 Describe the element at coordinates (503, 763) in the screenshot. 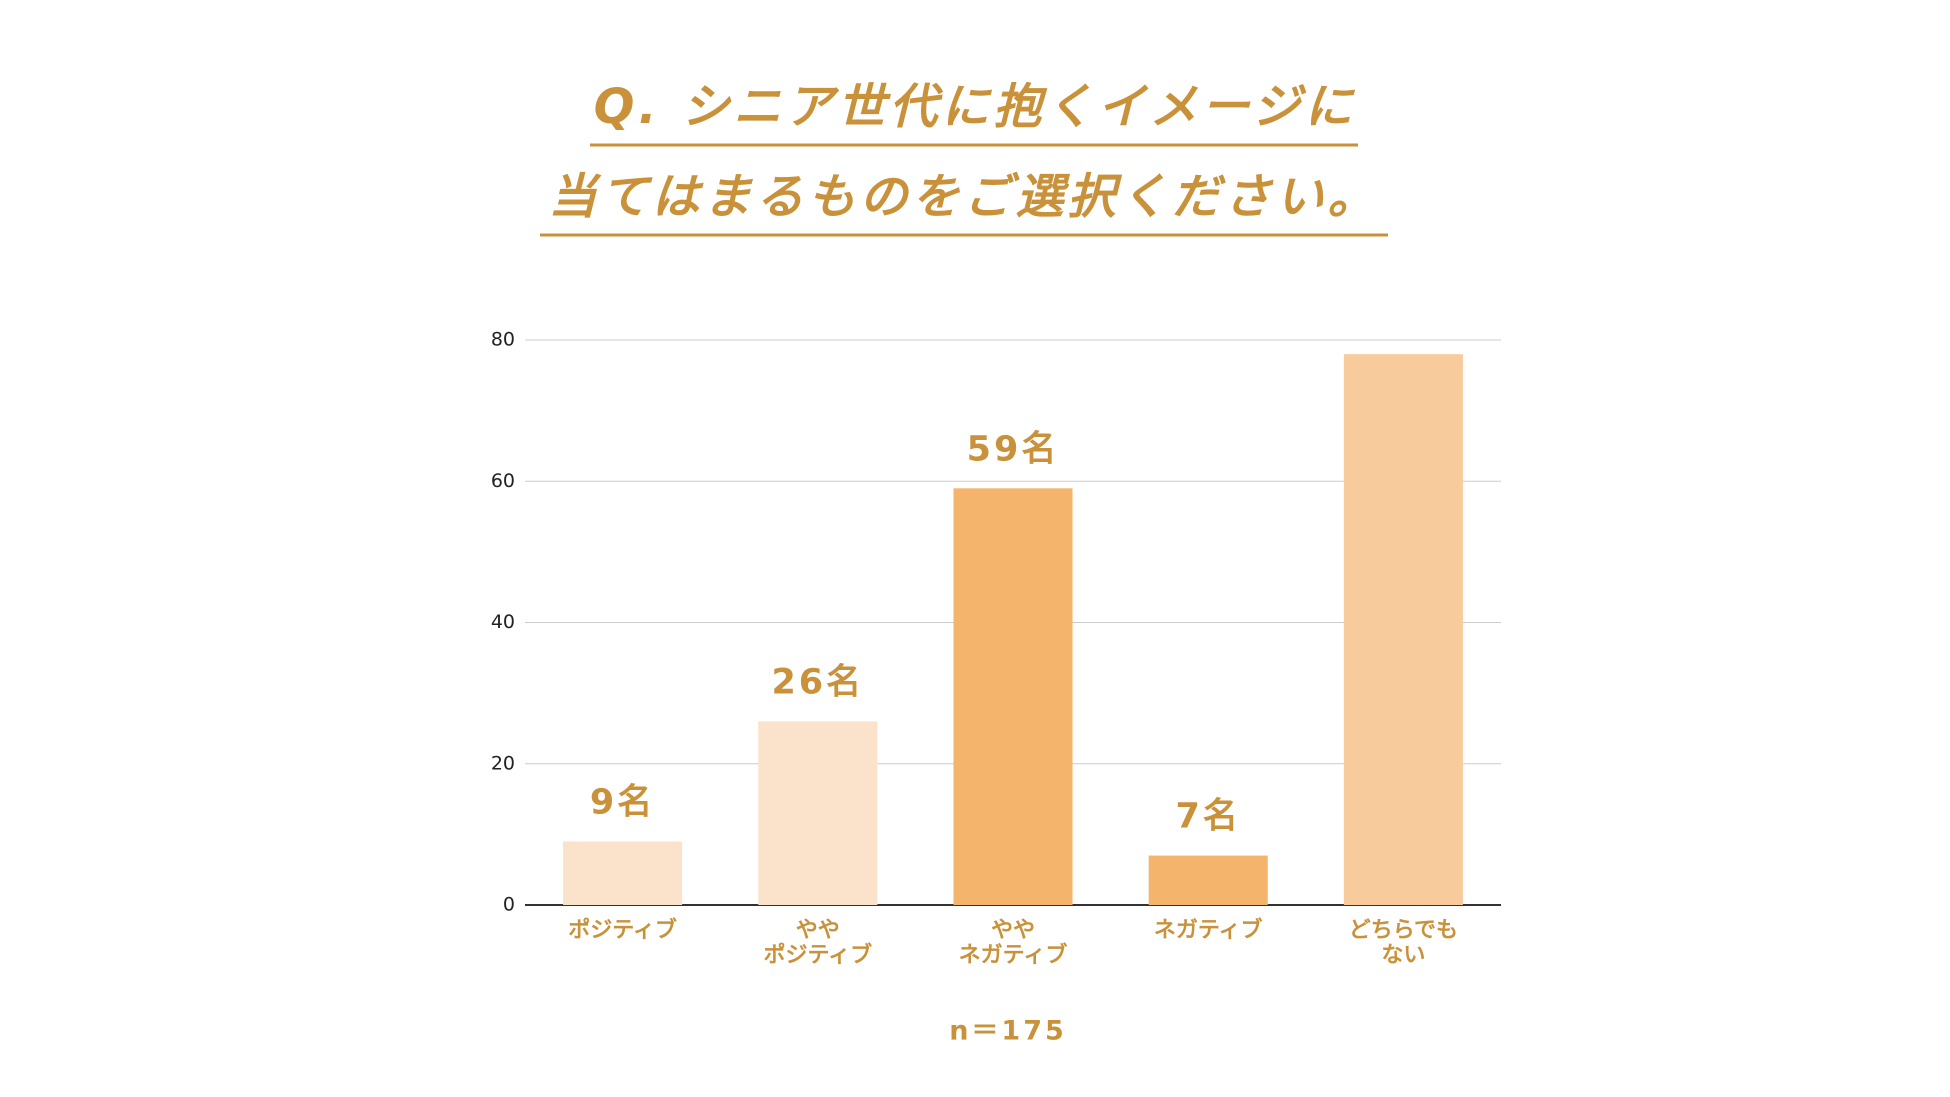

I see `y-tick-label: 20` at that location.